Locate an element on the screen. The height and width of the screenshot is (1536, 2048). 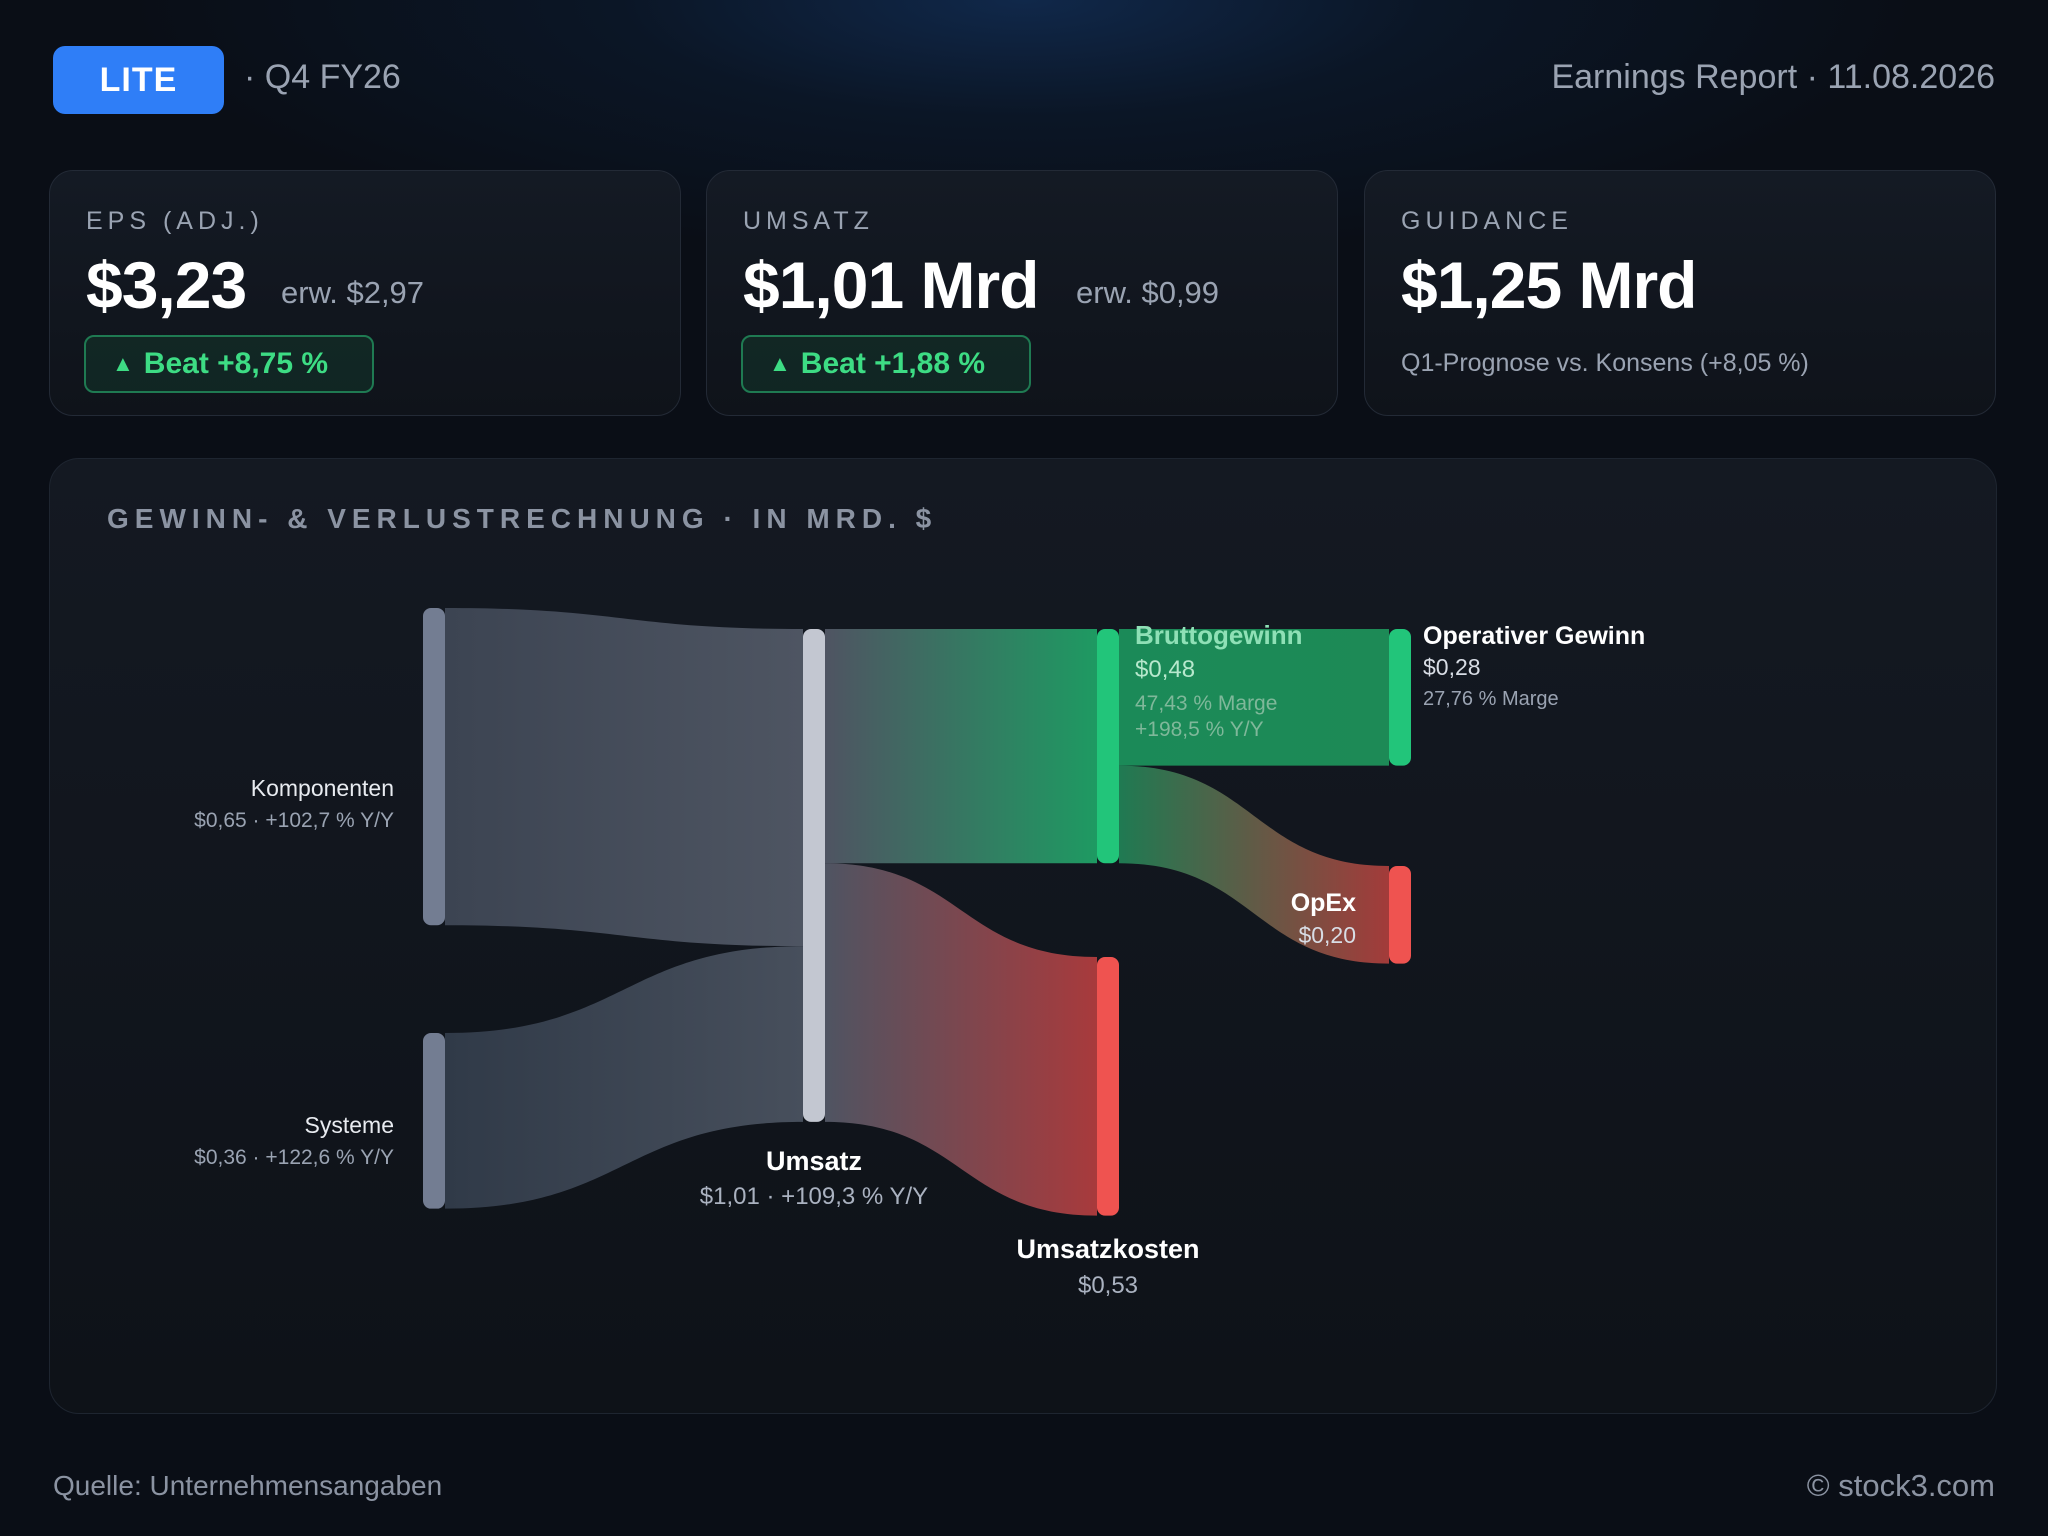
revenue-beat-badge: ▲ Beat +1,88 % is located at coordinates (886, 364).